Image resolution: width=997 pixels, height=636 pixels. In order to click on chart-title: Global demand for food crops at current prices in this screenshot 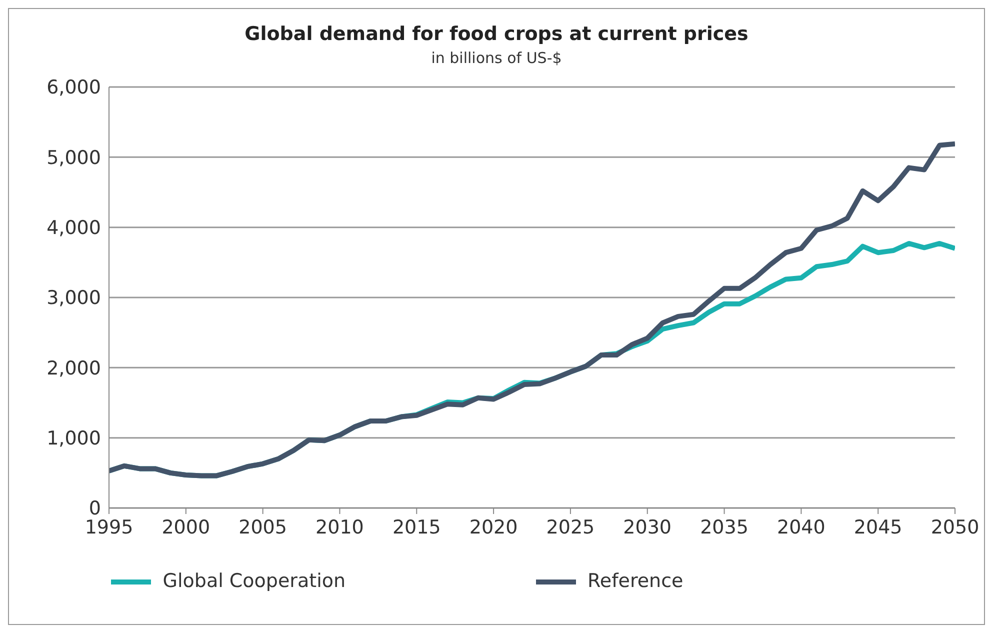, I will do `click(497, 34)`.